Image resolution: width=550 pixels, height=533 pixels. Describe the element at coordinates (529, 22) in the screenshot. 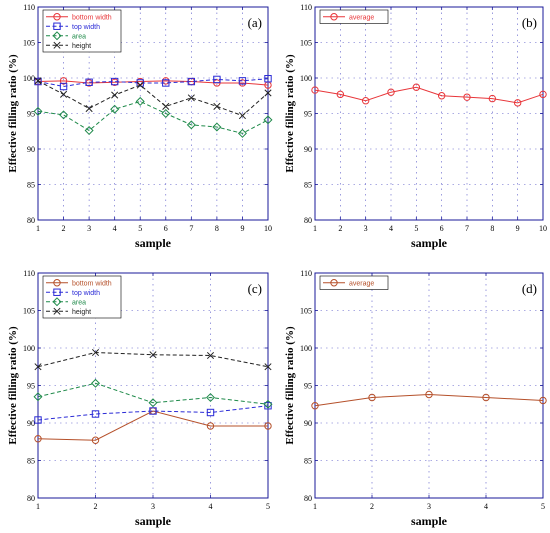

I see `panel-label: (b)` at that location.